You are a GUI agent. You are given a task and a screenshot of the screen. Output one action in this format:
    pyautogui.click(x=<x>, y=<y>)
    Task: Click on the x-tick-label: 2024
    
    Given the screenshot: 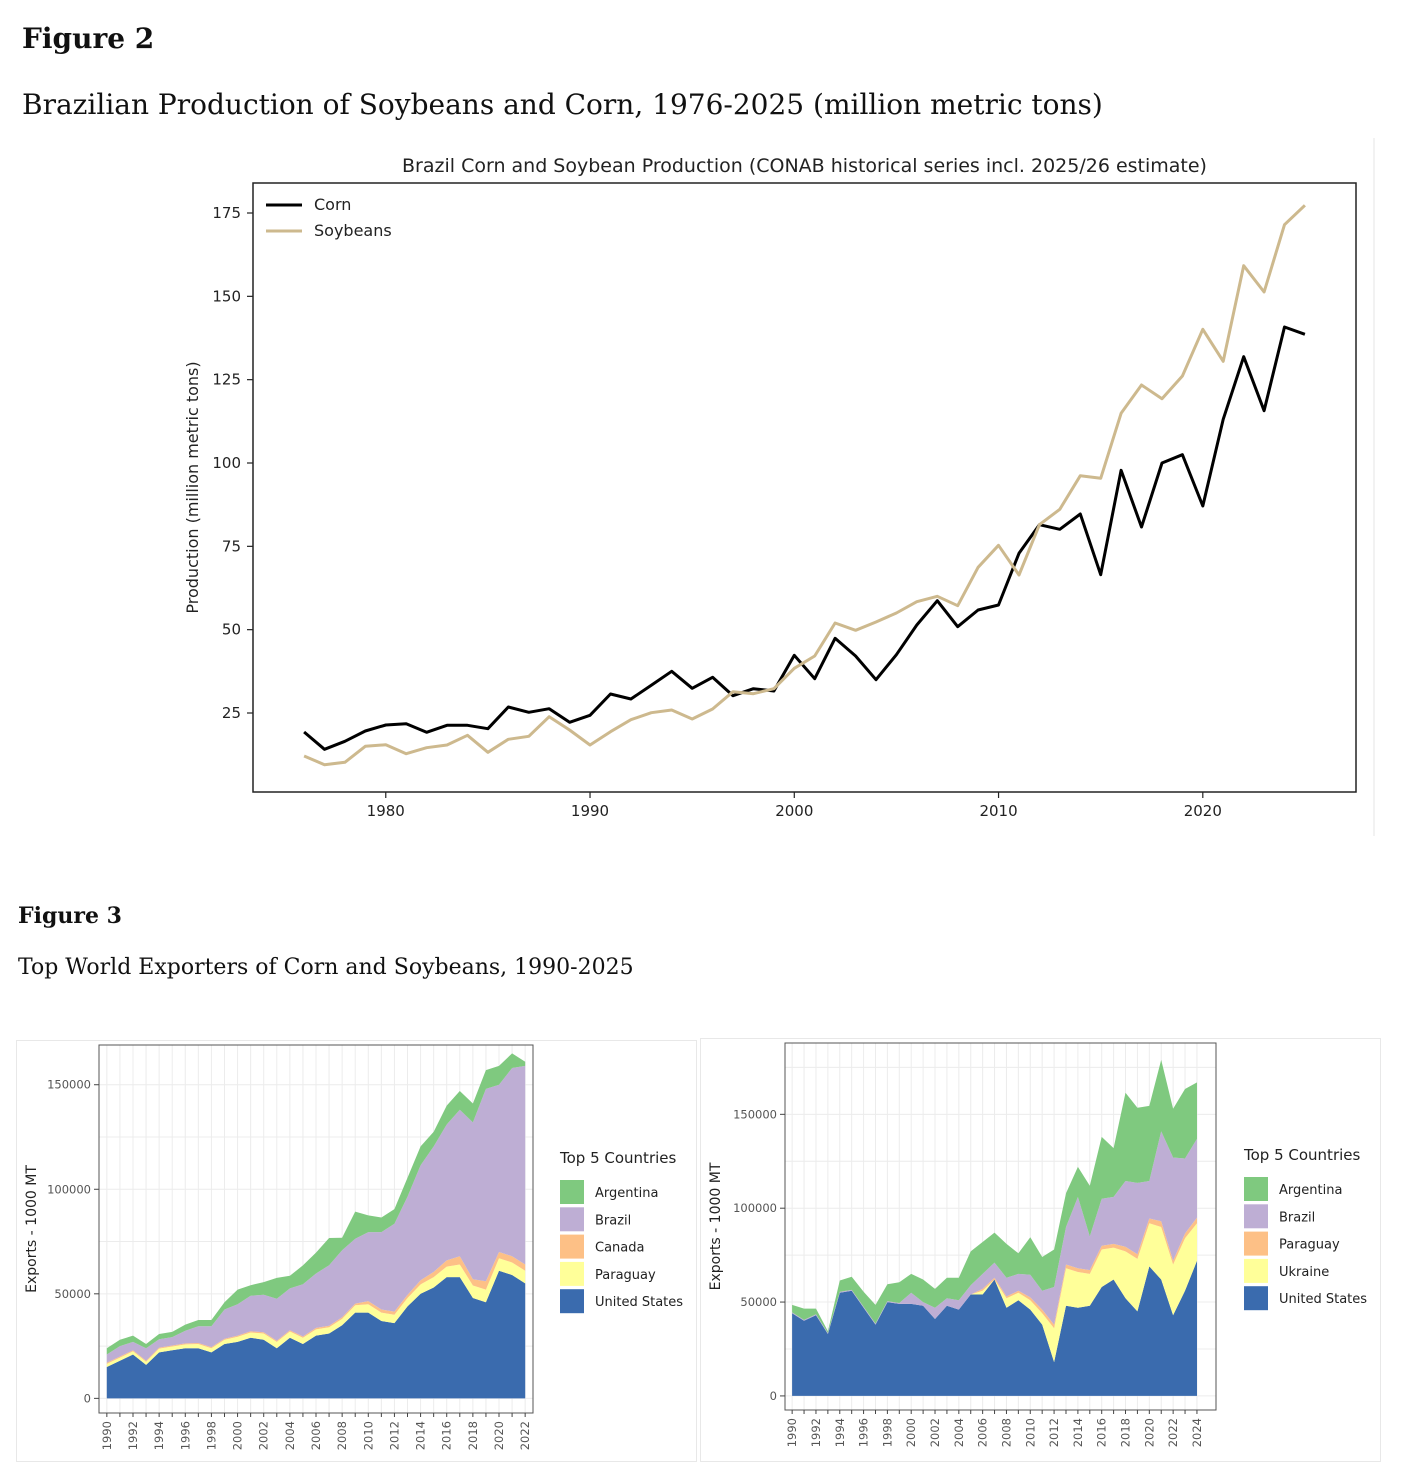 What is the action you would take?
    pyautogui.click(x=1197, y=1432)
    